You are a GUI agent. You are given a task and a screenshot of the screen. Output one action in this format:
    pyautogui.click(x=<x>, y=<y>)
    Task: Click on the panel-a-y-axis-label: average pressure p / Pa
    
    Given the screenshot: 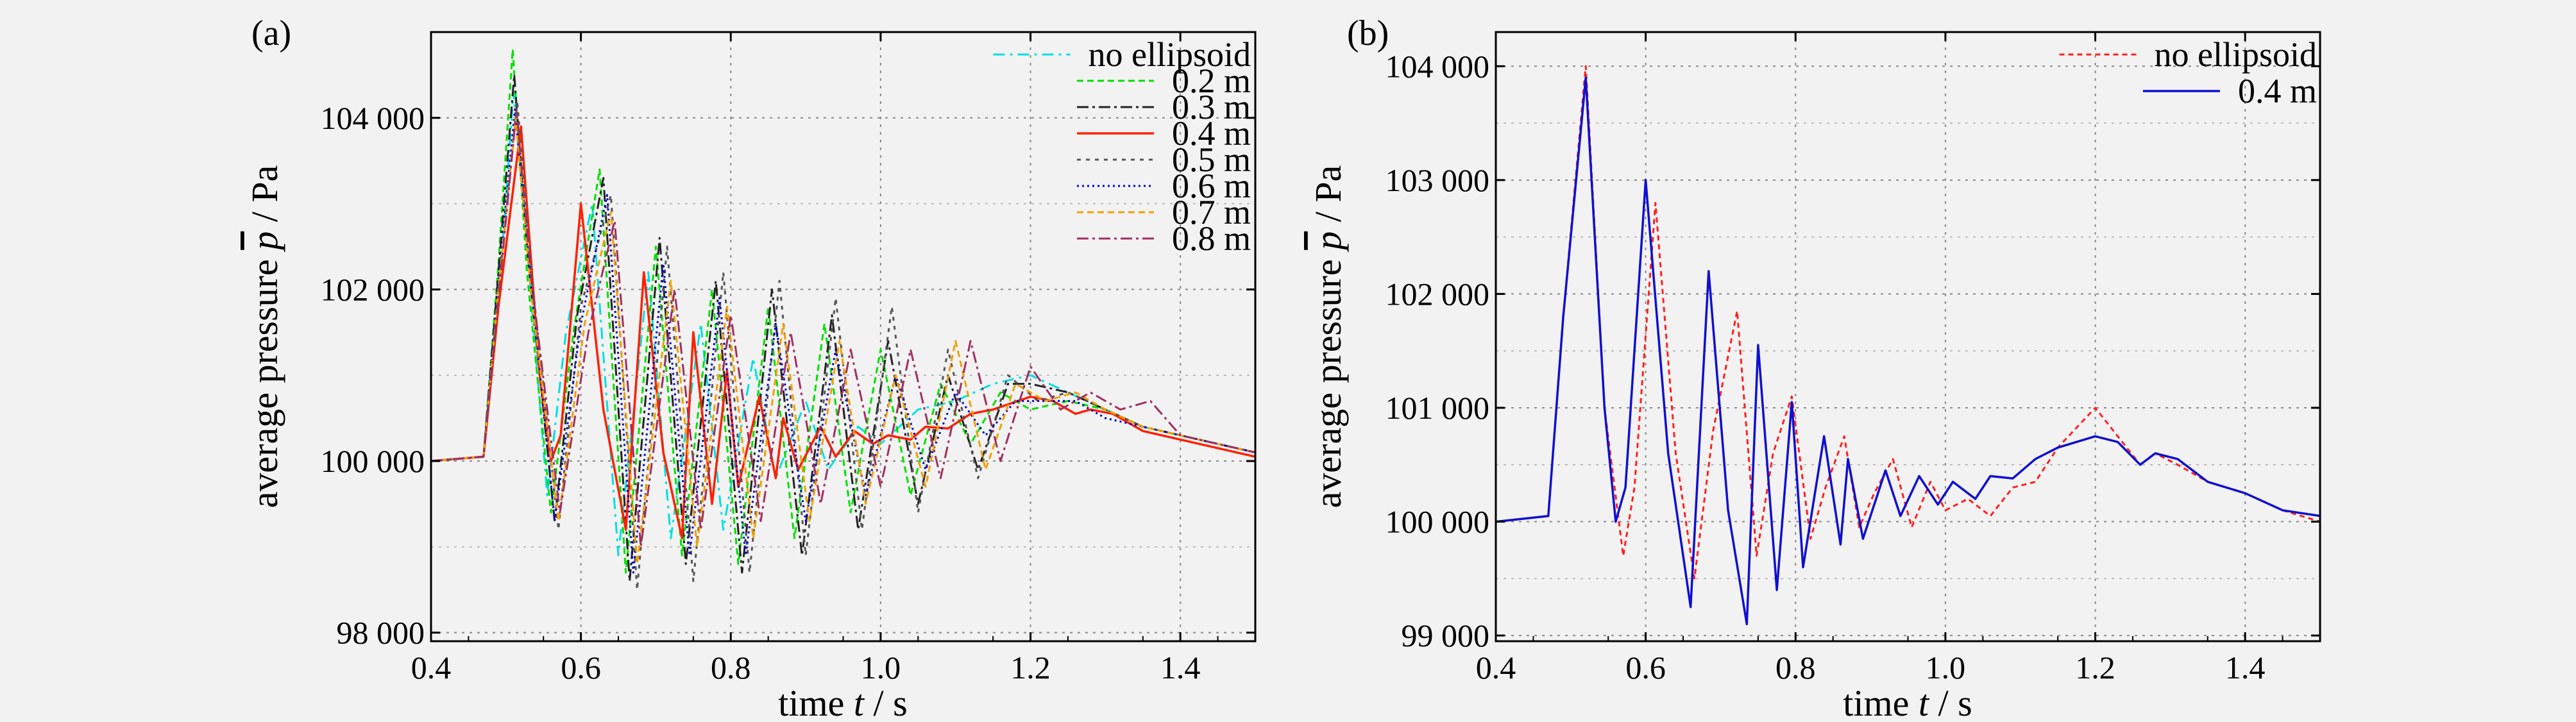 What is the action you would take?
    pyautogui.click(x=264, y=336)
    